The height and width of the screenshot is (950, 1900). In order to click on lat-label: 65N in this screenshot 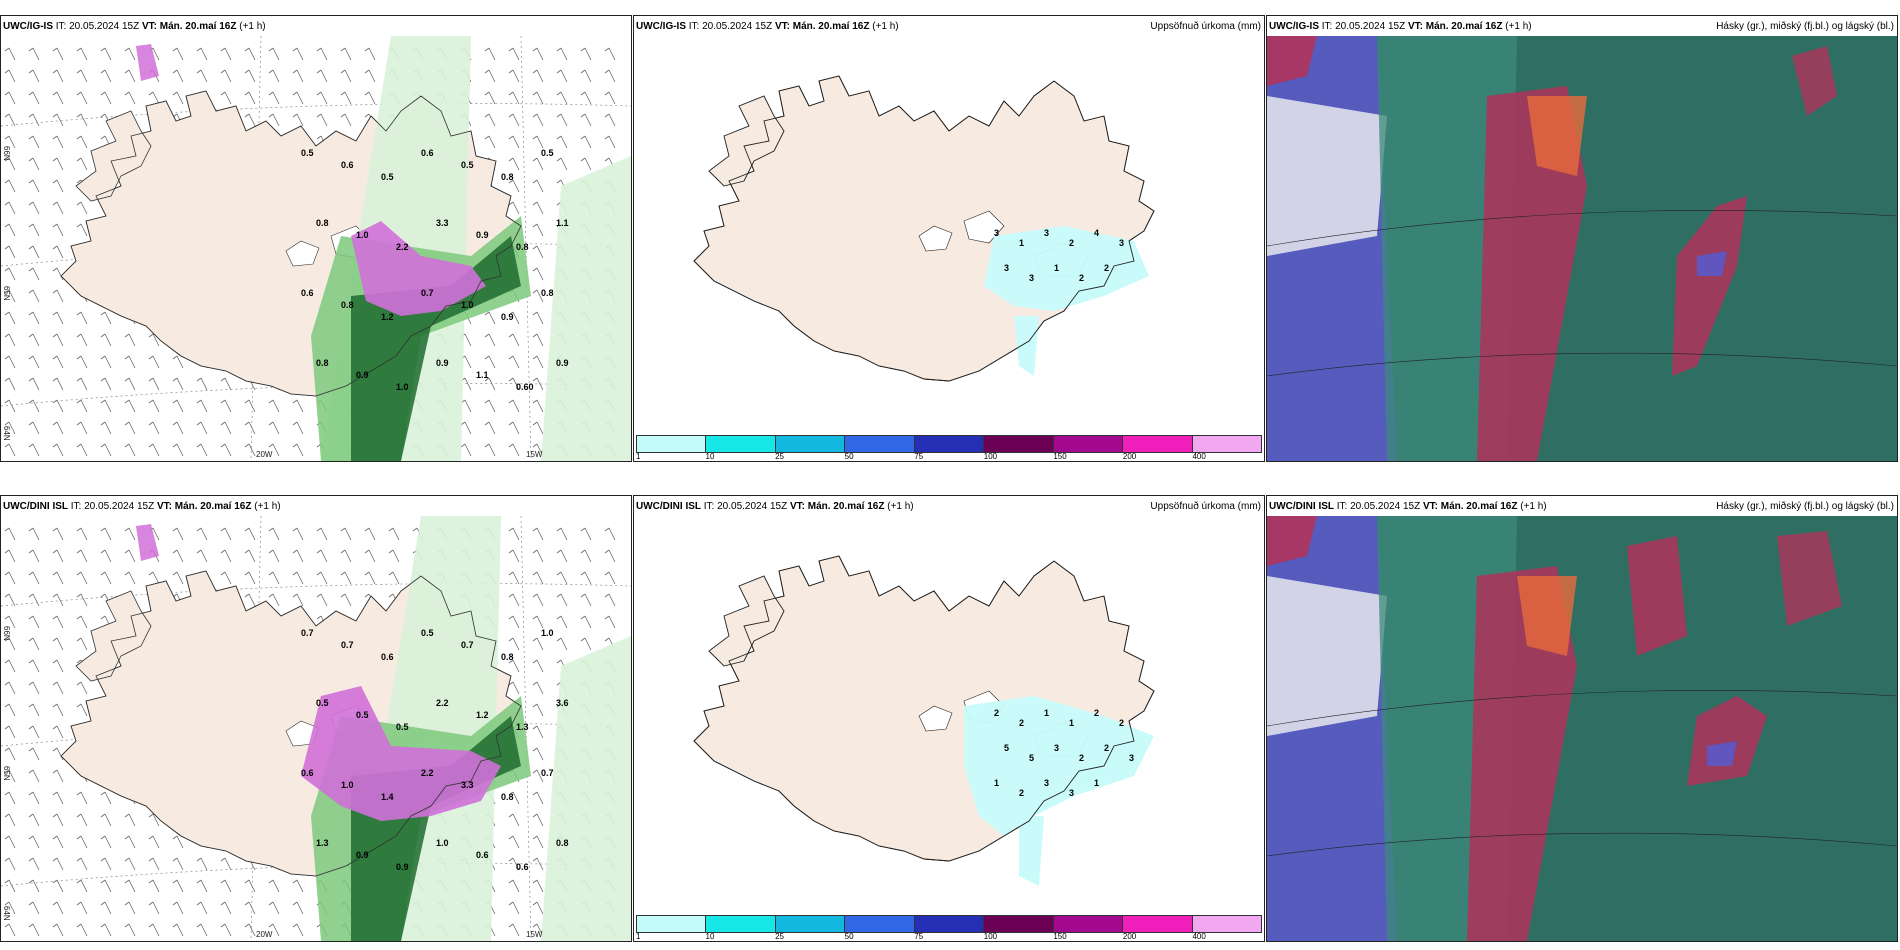, I will do `click(6, 773)`.